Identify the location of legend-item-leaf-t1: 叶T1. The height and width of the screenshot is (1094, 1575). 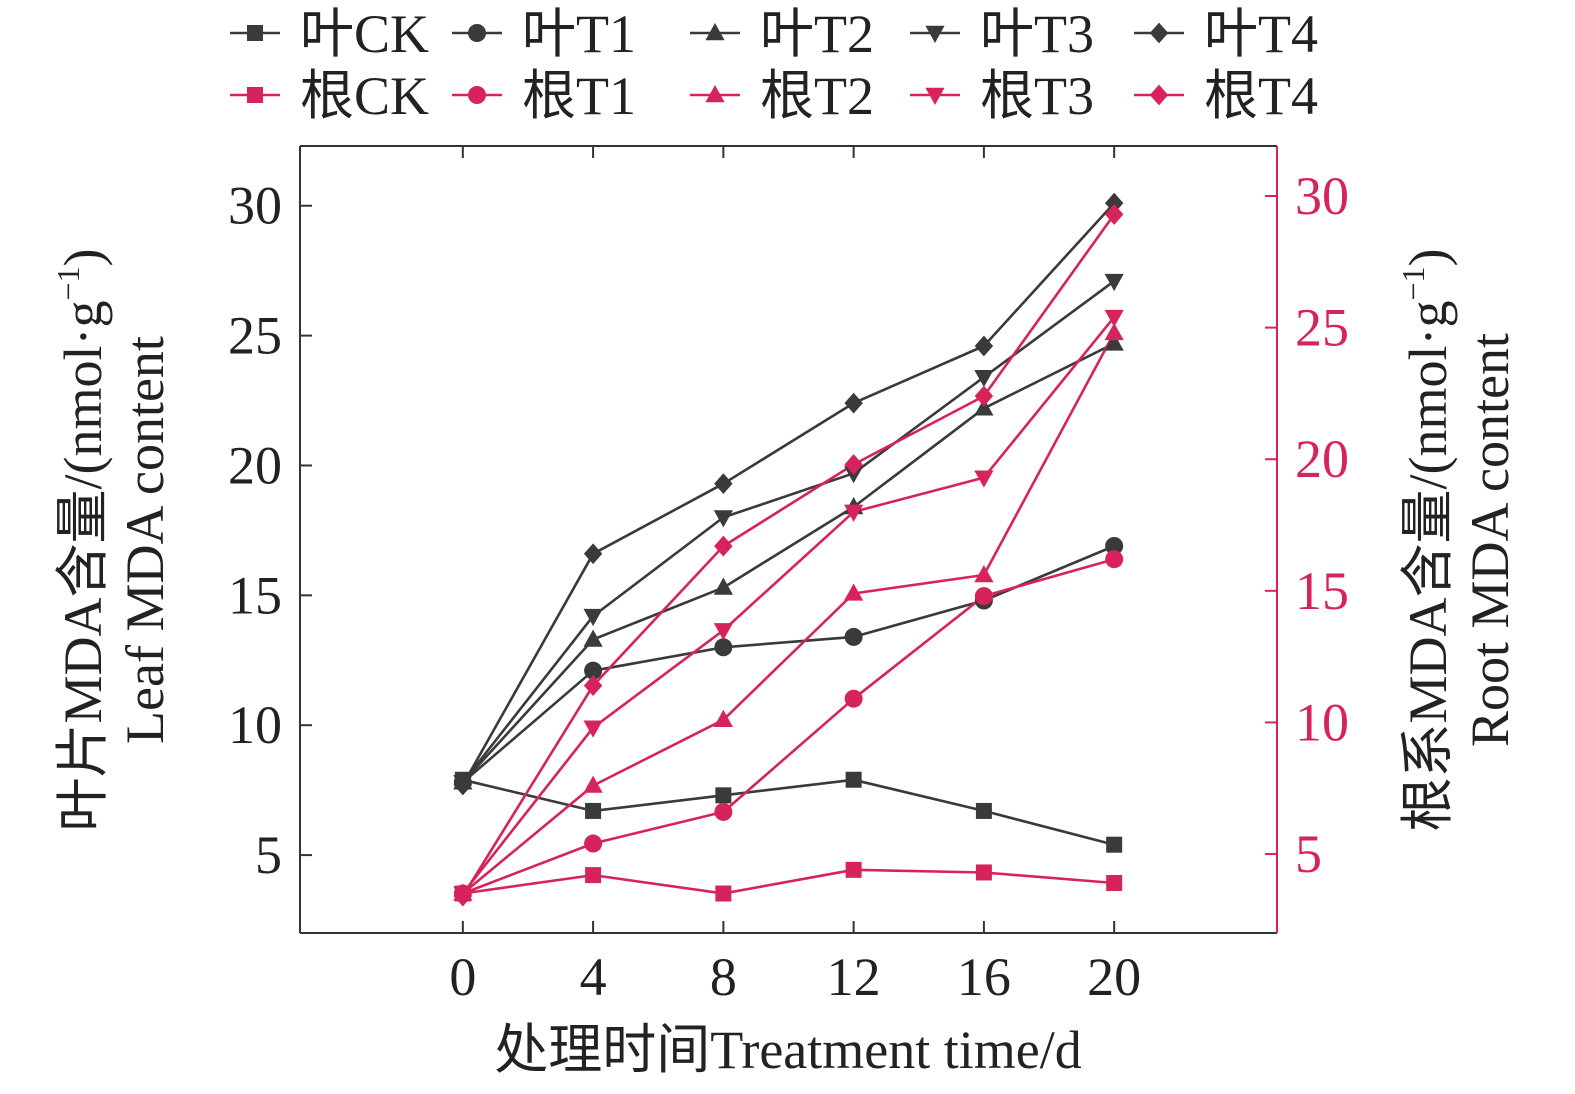
(544, 34).